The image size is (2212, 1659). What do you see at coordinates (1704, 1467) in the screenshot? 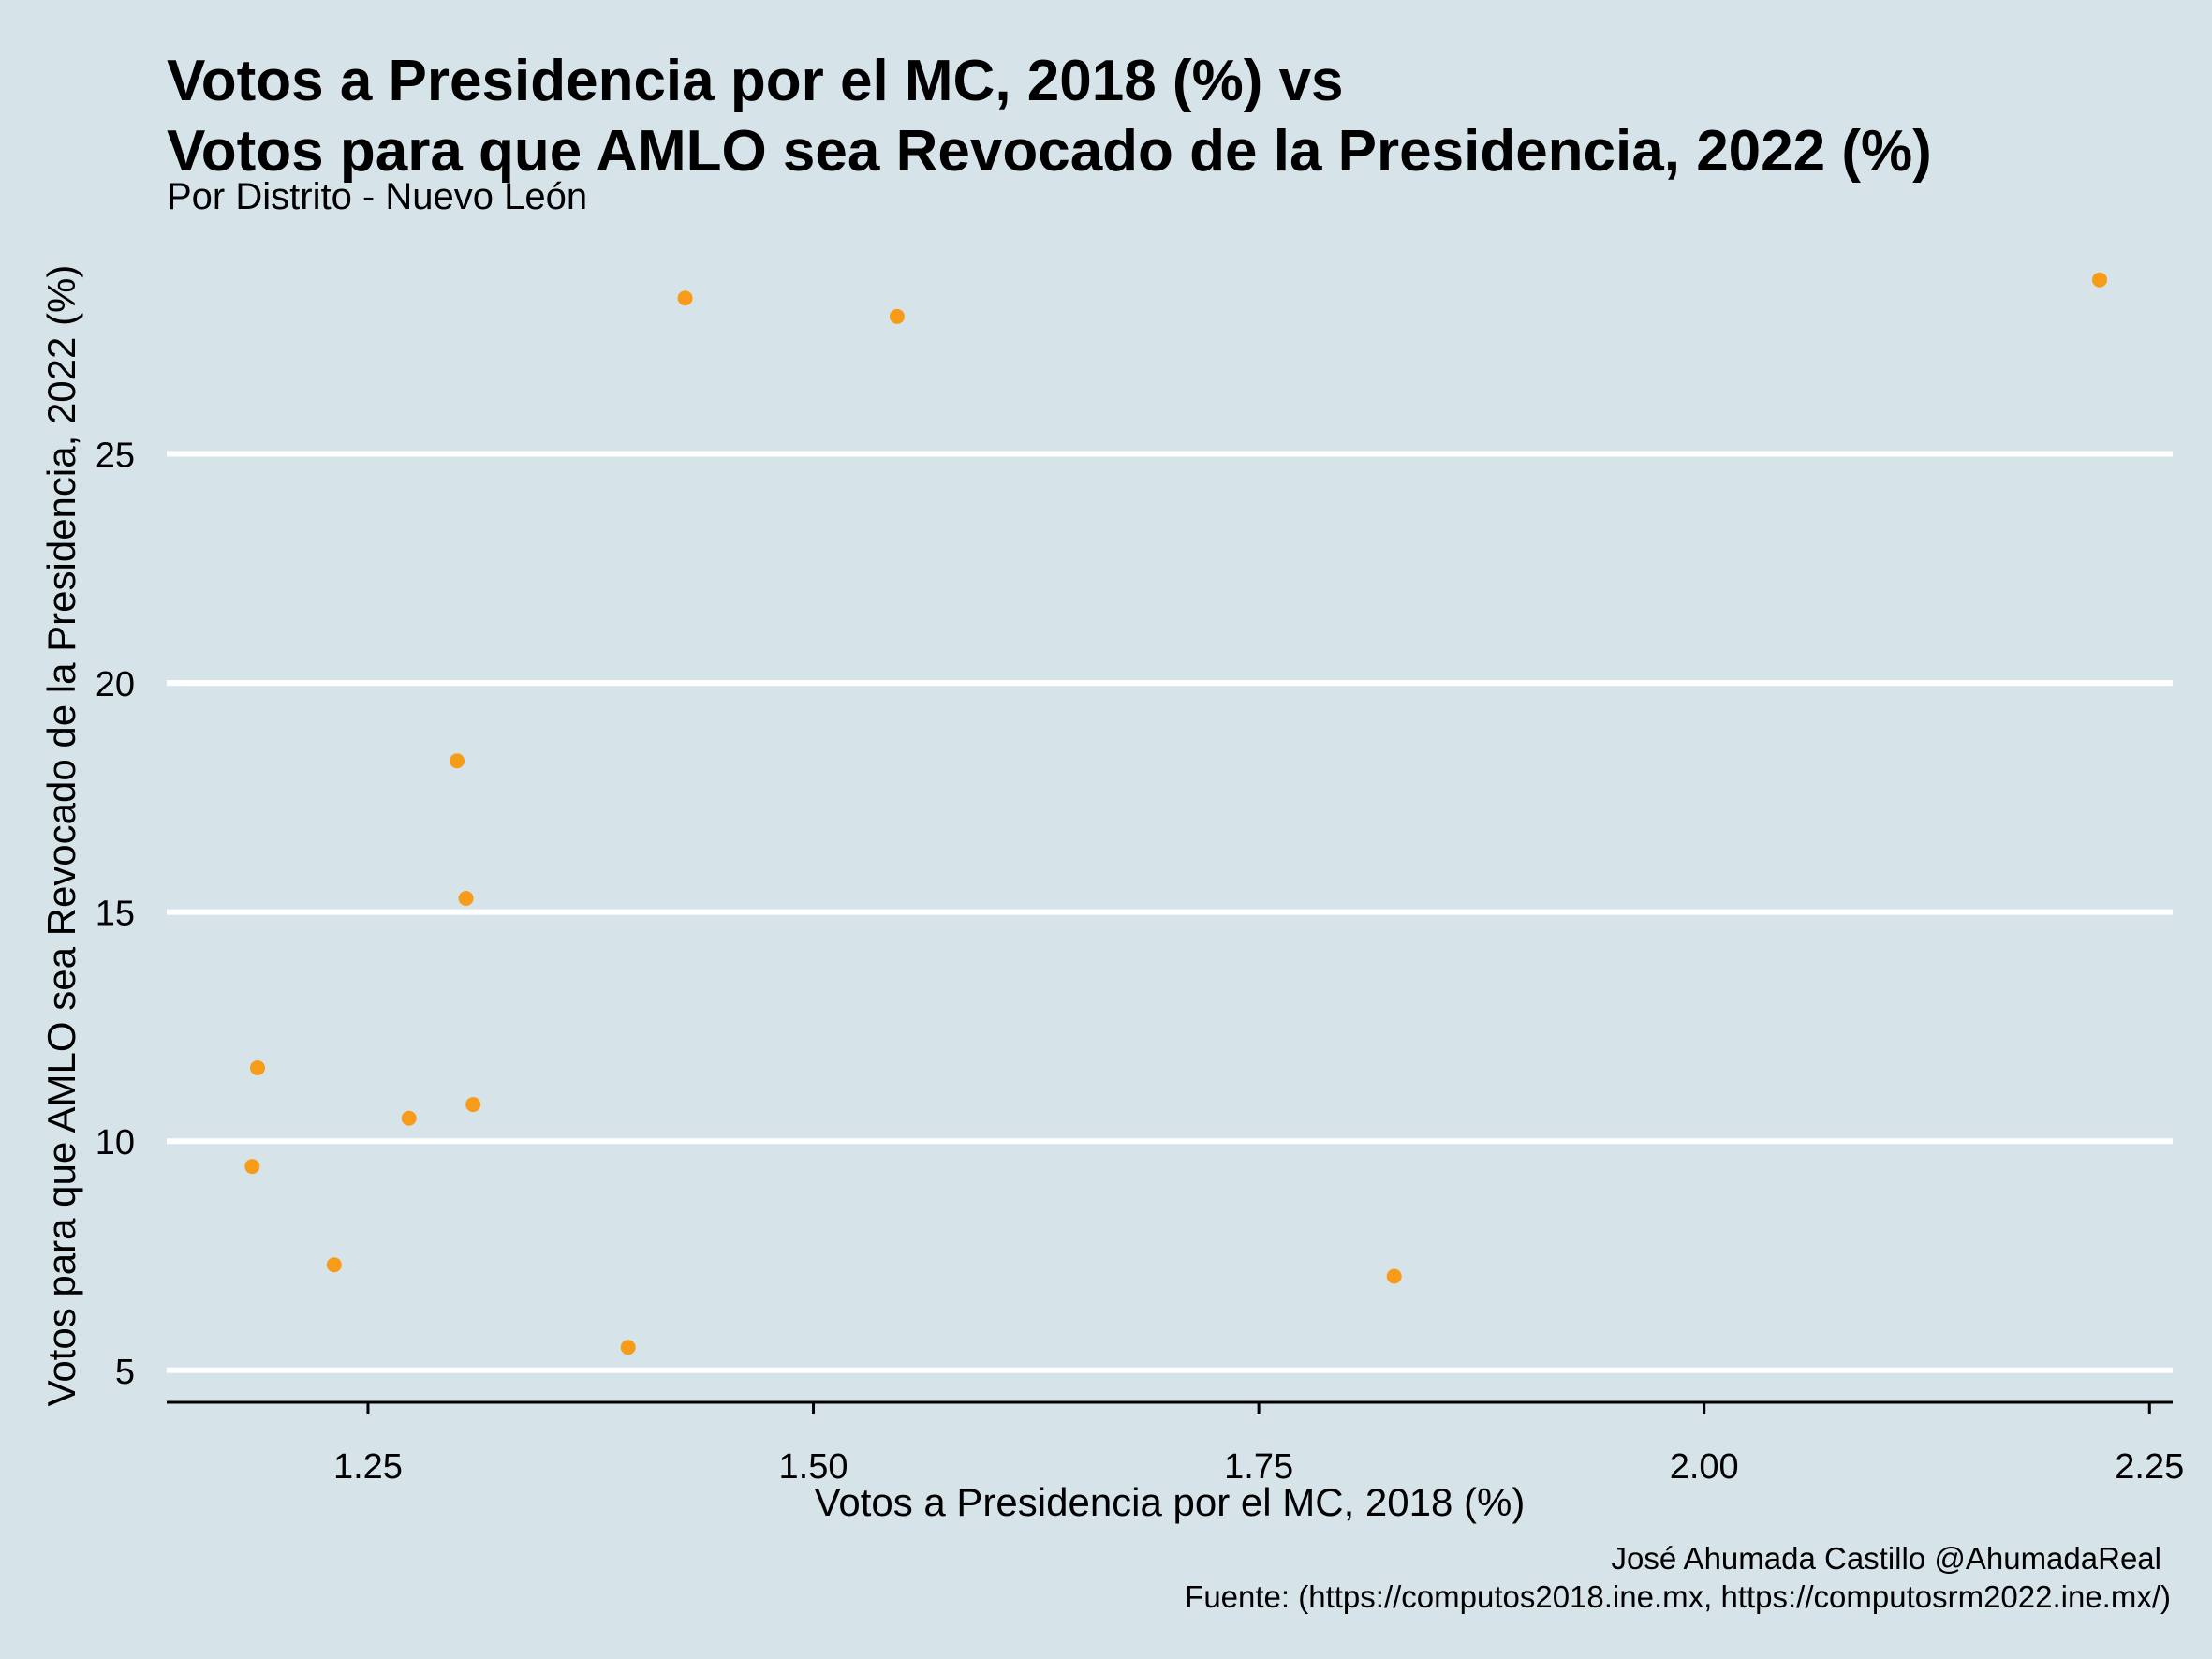
I see `x-tick-label: 2.00` at bounding box center [1704, 1467].